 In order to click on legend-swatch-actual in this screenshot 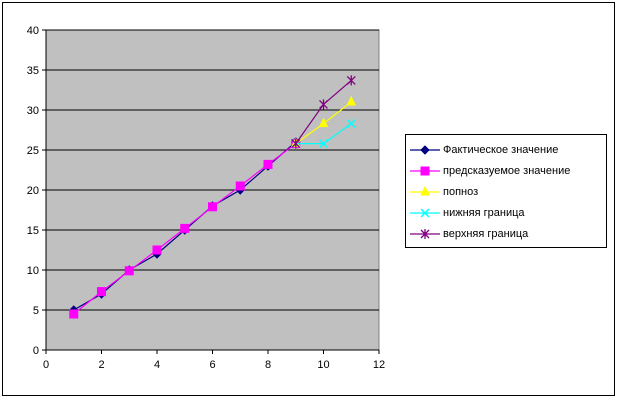, I will do `click(425, 150)`.